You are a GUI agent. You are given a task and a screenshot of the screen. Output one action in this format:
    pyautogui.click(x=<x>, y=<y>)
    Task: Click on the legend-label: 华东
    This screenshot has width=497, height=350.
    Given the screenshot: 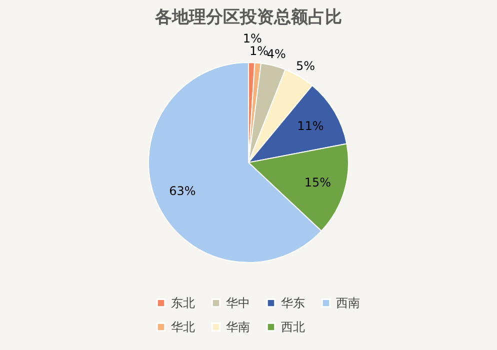 What is the action you would take?
    pyautogui.click(x=293, y=303)
    